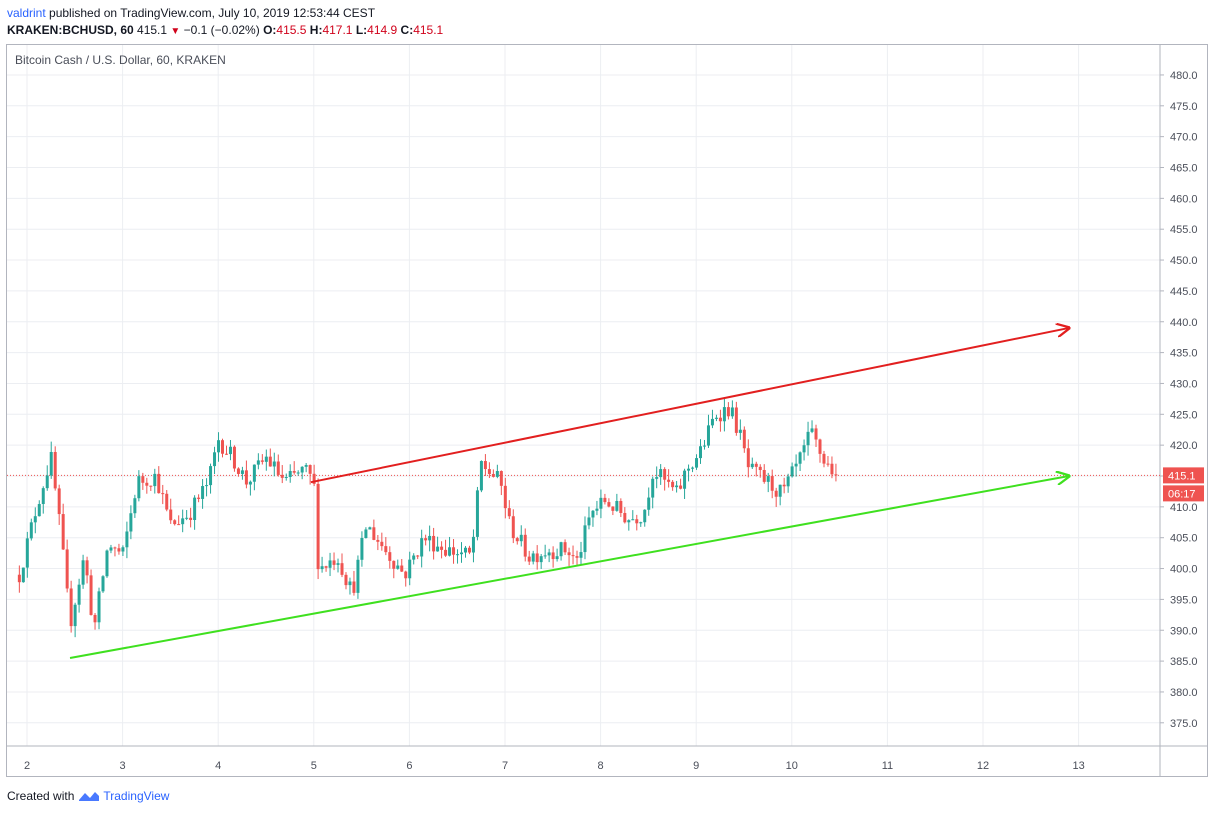 This screenshot has height=813, width=1214. What do you see at coordinates (1184, 570) in the screenshot?
I see `y-tick-label: 400.0` at bounding box center [1184, 570].